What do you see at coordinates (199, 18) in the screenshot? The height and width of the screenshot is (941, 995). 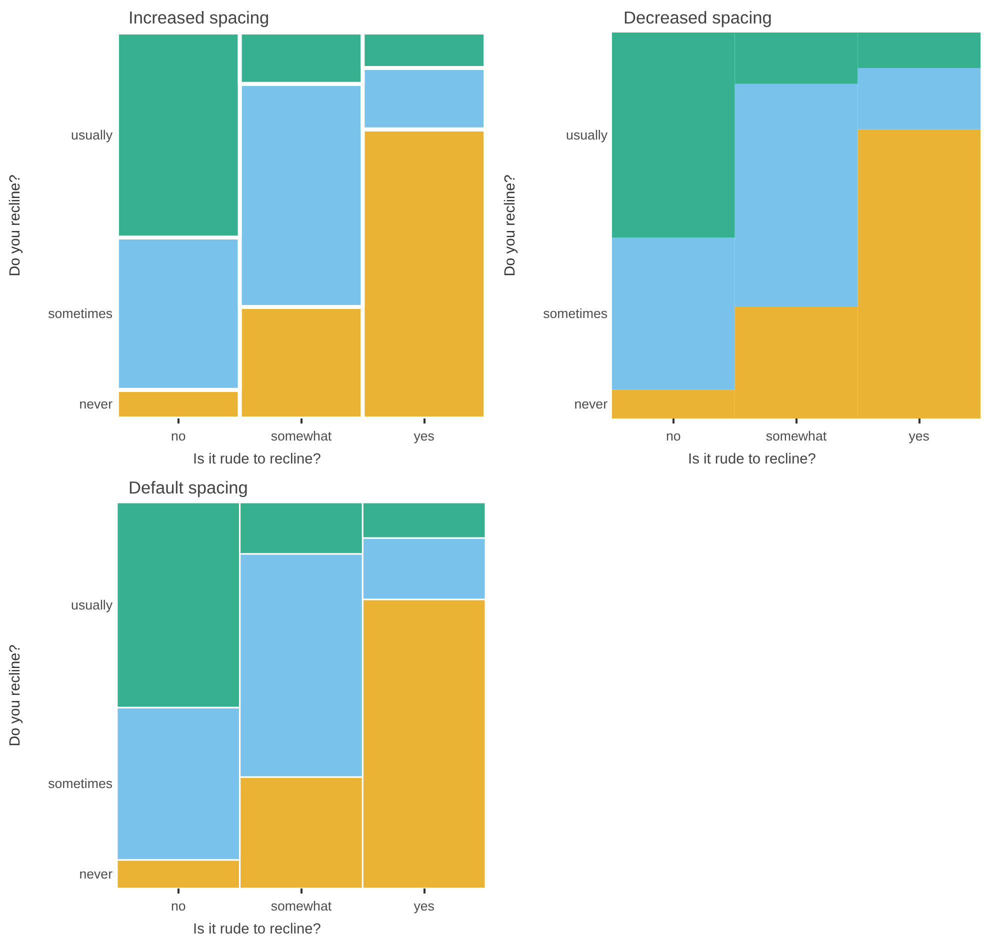 I see `chart-title: Increased spacing` at bounding box center [199, 18].